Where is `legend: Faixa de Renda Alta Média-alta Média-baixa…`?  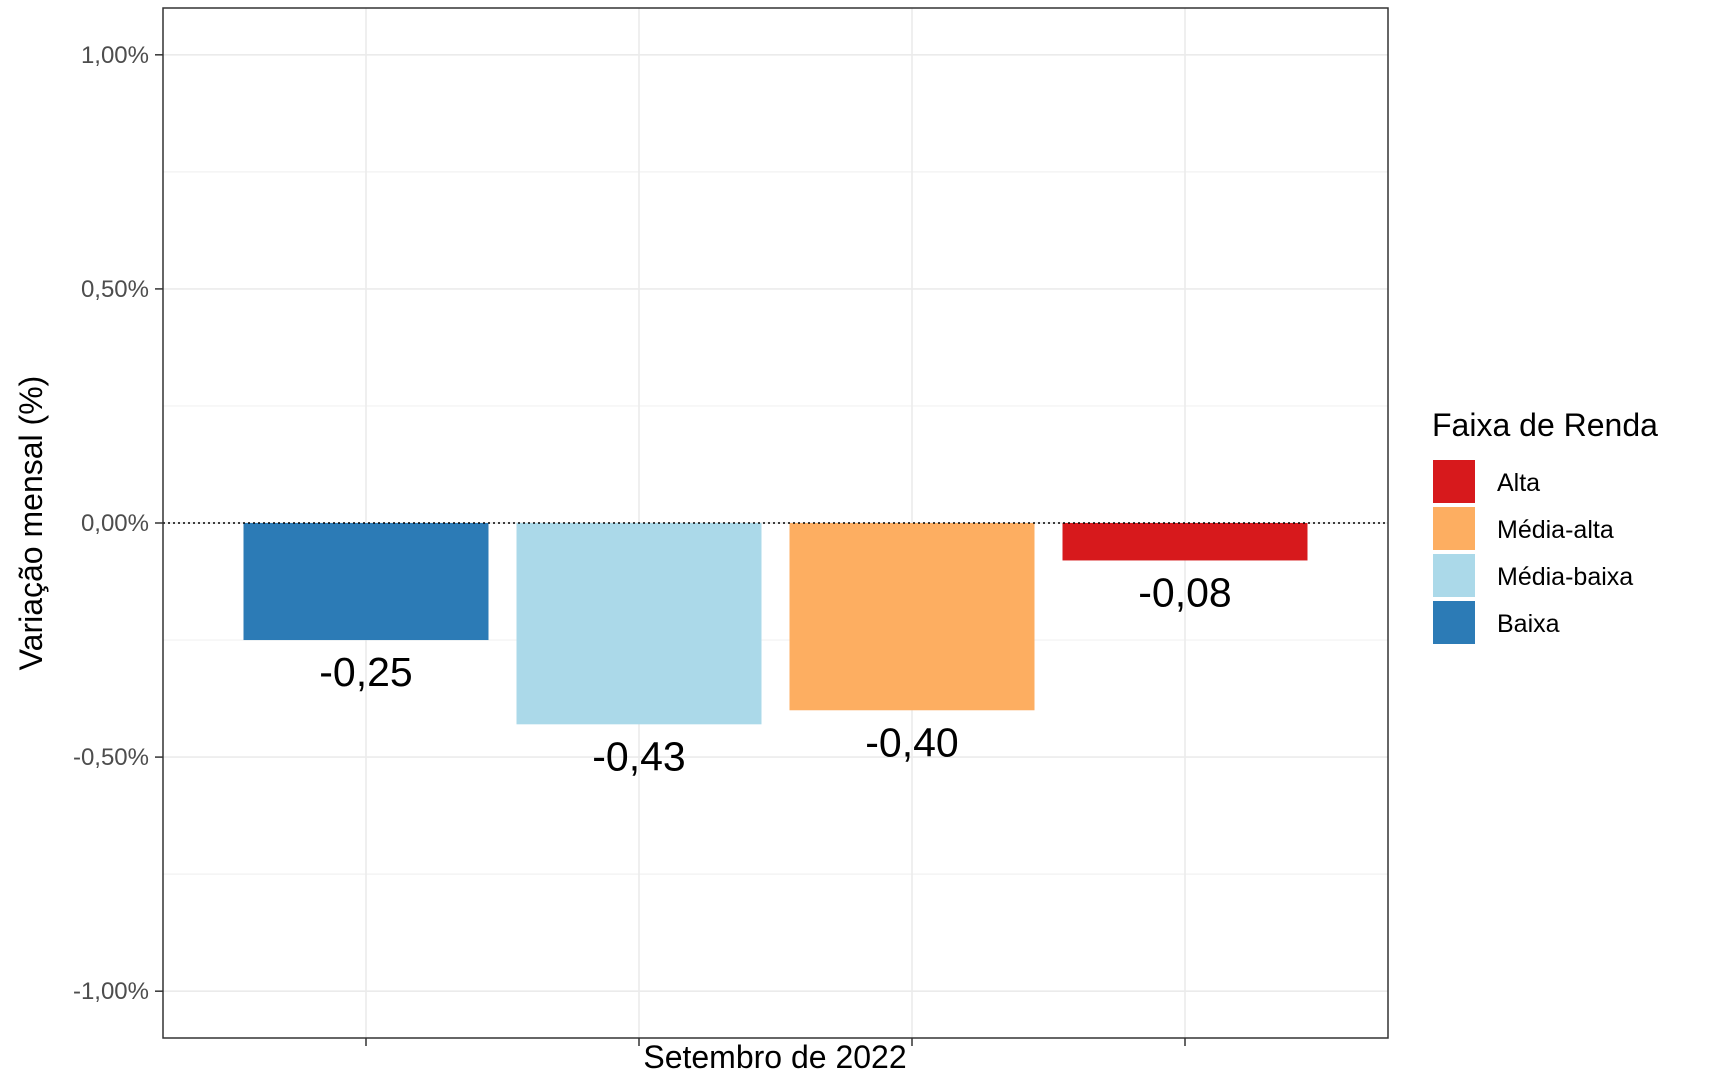 legend: Faixa de Renda Alta Média-alta Média-baixa… is located at coordinates (1545, 525).